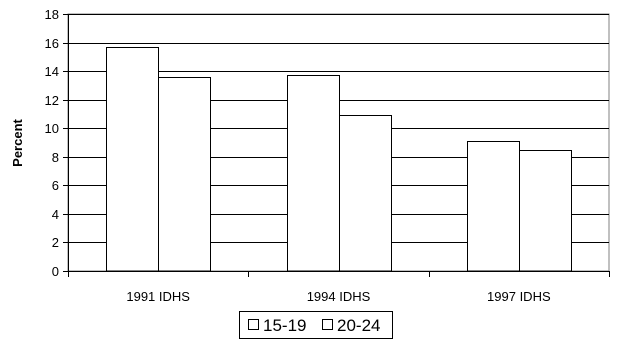 This screenshot has width=624, height=346. Describe the element at coordinates (358, 325) in the screenshot. I see `legend-label-20-24: 20-24` at that location.